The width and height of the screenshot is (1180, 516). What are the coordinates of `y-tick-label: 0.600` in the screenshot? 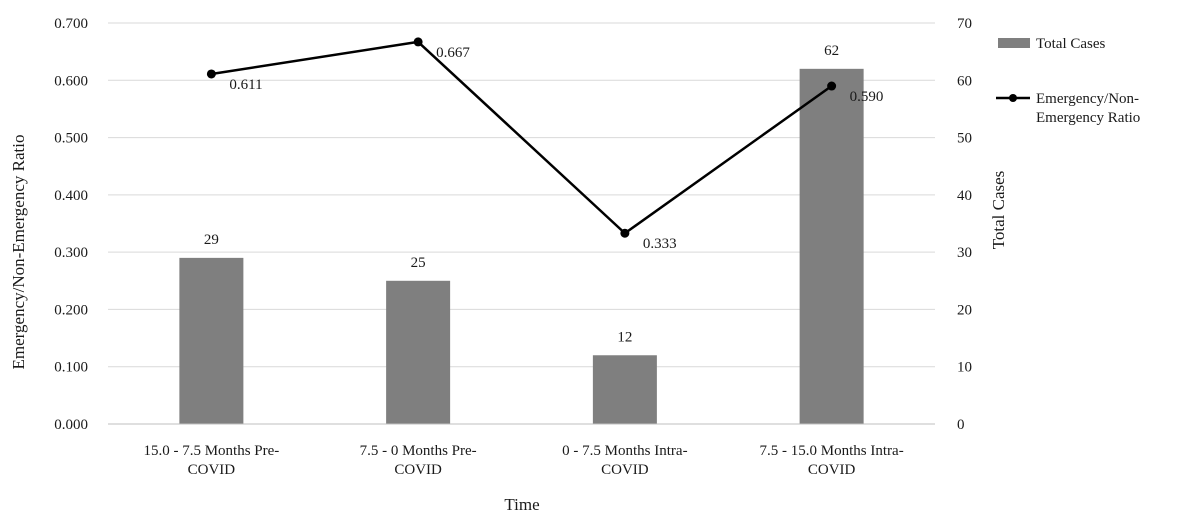 It's located at (71, 81).